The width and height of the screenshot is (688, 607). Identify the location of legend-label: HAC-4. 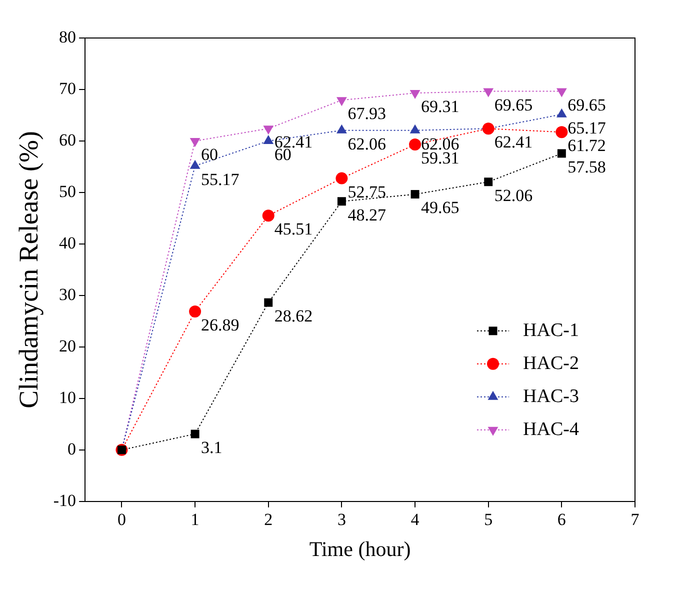
(551, 429).